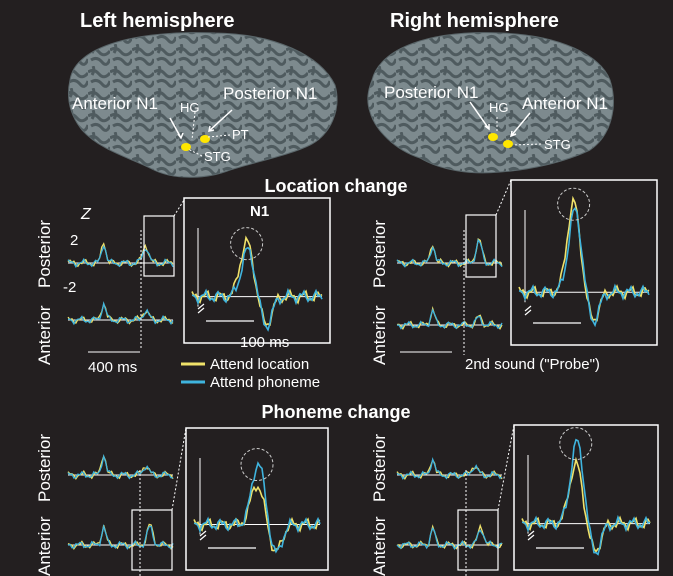  I want to click on loc-left-panel-yellow-trace, so click(257, 281).